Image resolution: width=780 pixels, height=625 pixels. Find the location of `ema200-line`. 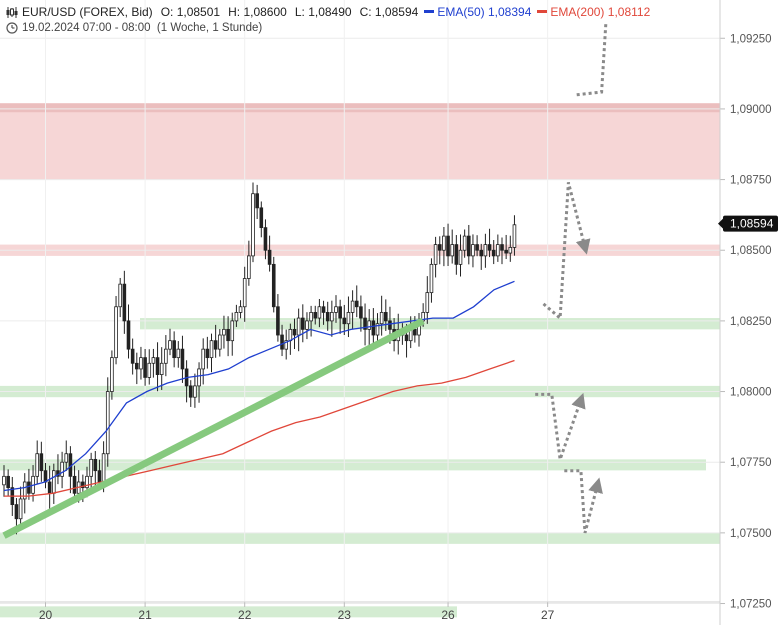

ema200-line is located at coordinates (259, 428).